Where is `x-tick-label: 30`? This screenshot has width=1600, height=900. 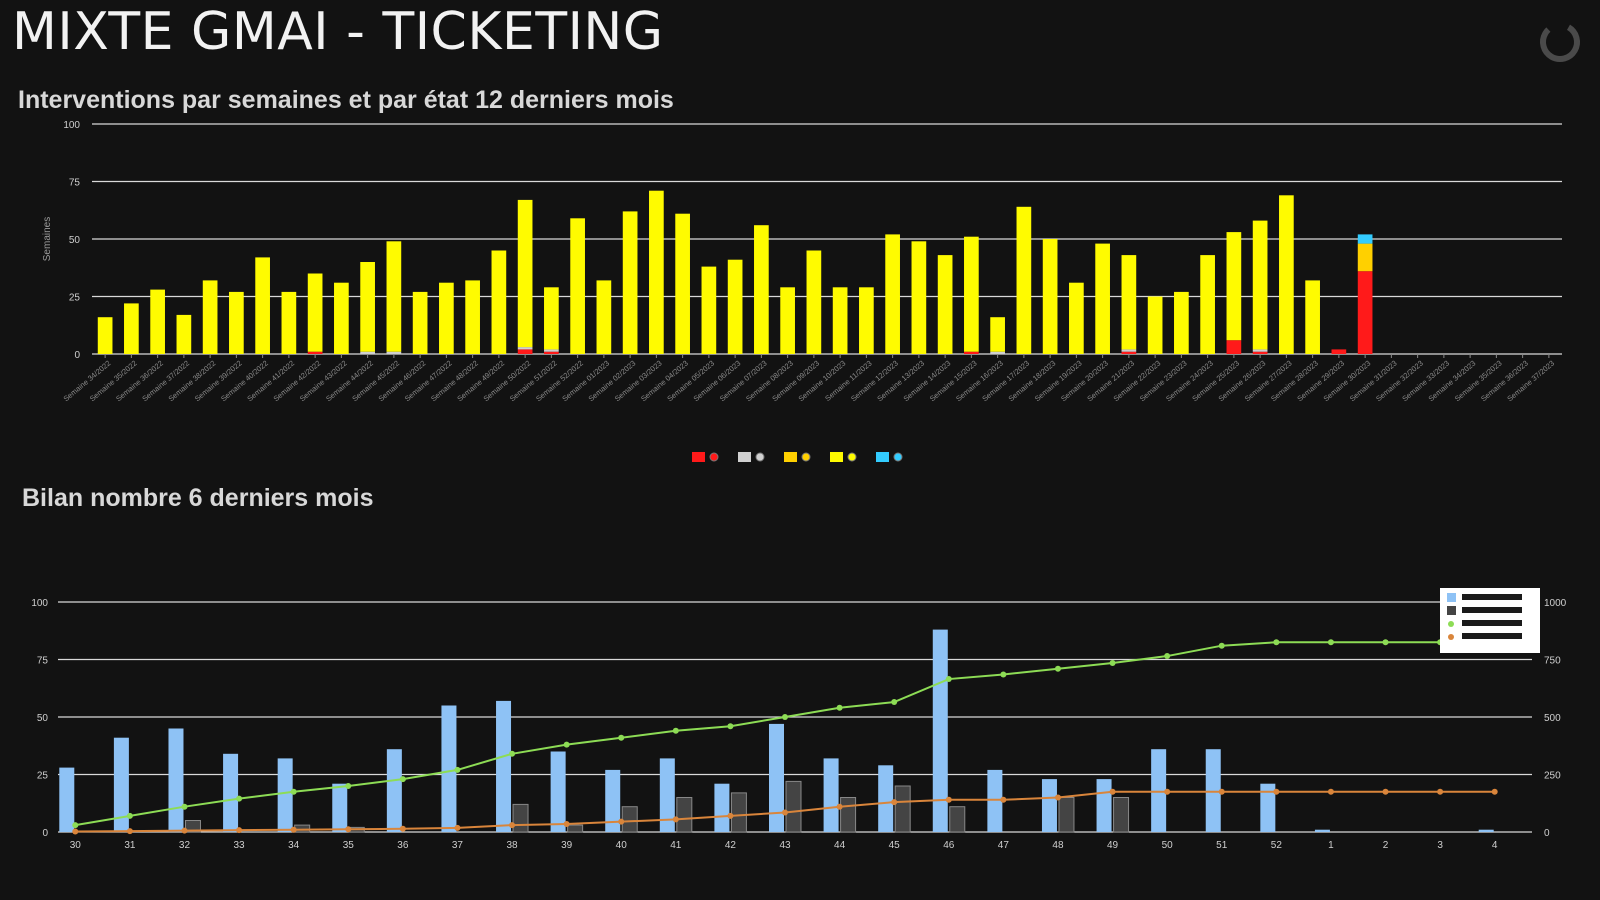 x-tick-label: 30 is located at coordinates (76, 845).